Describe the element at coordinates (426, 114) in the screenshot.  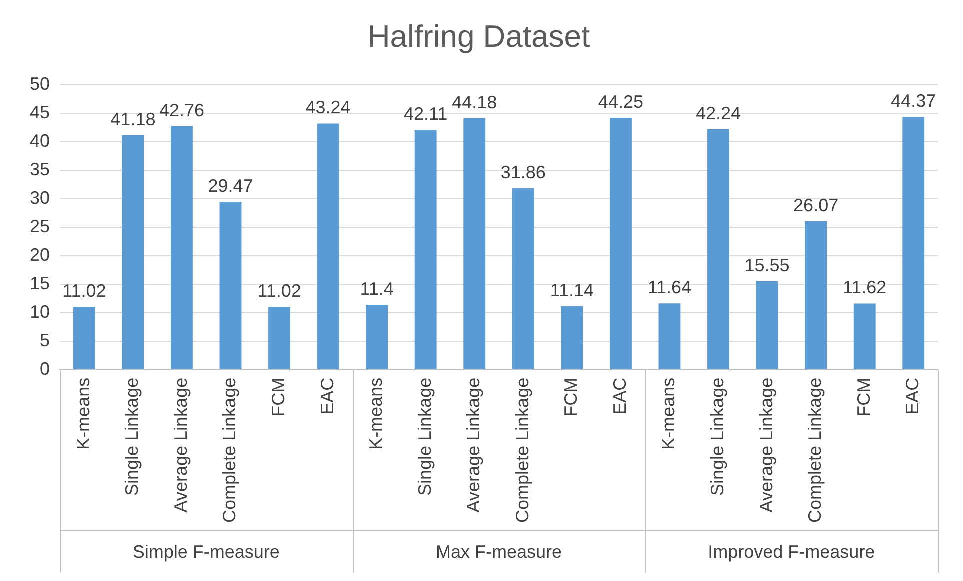
I see `data-label: 42.11` at that location.